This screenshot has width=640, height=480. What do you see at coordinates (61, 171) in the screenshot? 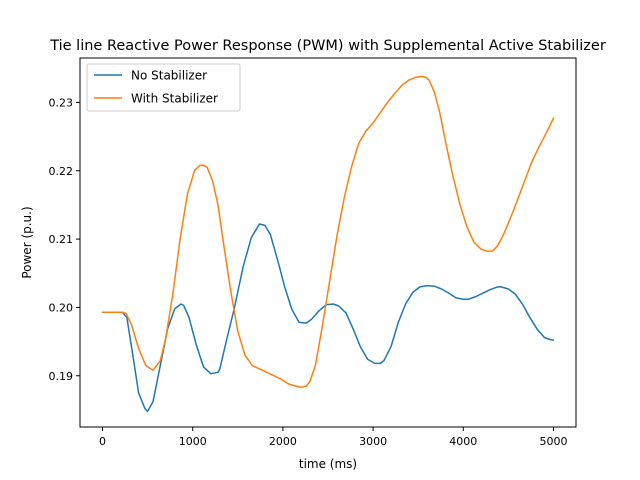
I see `y-tick-label: 0.22` at bounding box center [61, 171].